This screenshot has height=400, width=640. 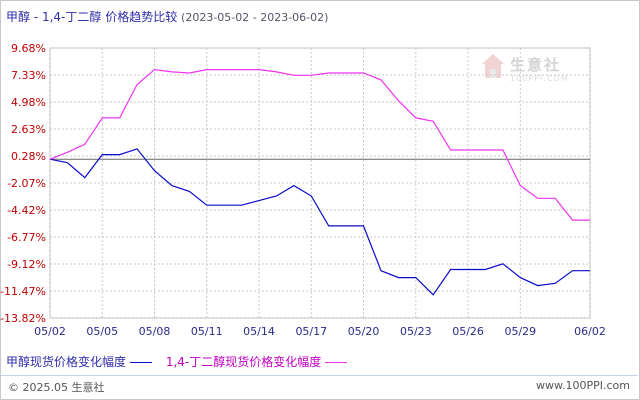 What do you see at coordinates (468, 331) in the screenshot?
I see `x-tick-label: 05/26` at bounding box center [468, 331].